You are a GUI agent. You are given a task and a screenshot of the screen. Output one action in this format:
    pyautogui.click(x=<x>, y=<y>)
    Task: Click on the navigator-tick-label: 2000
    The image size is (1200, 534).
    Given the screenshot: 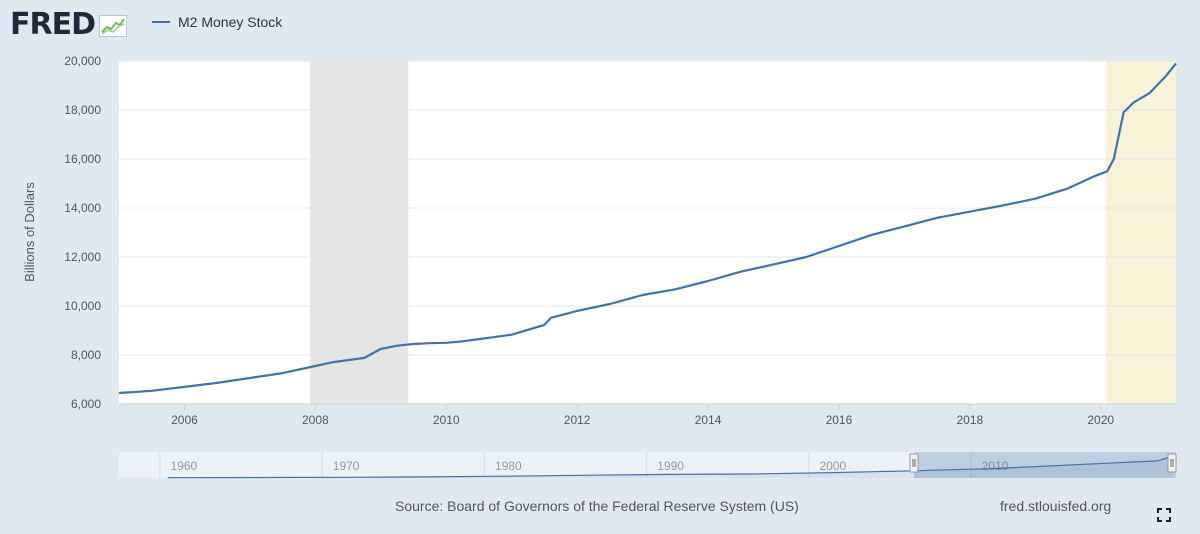 What is the action you would take?
    pyautogui.click(x=833, y=466)
    